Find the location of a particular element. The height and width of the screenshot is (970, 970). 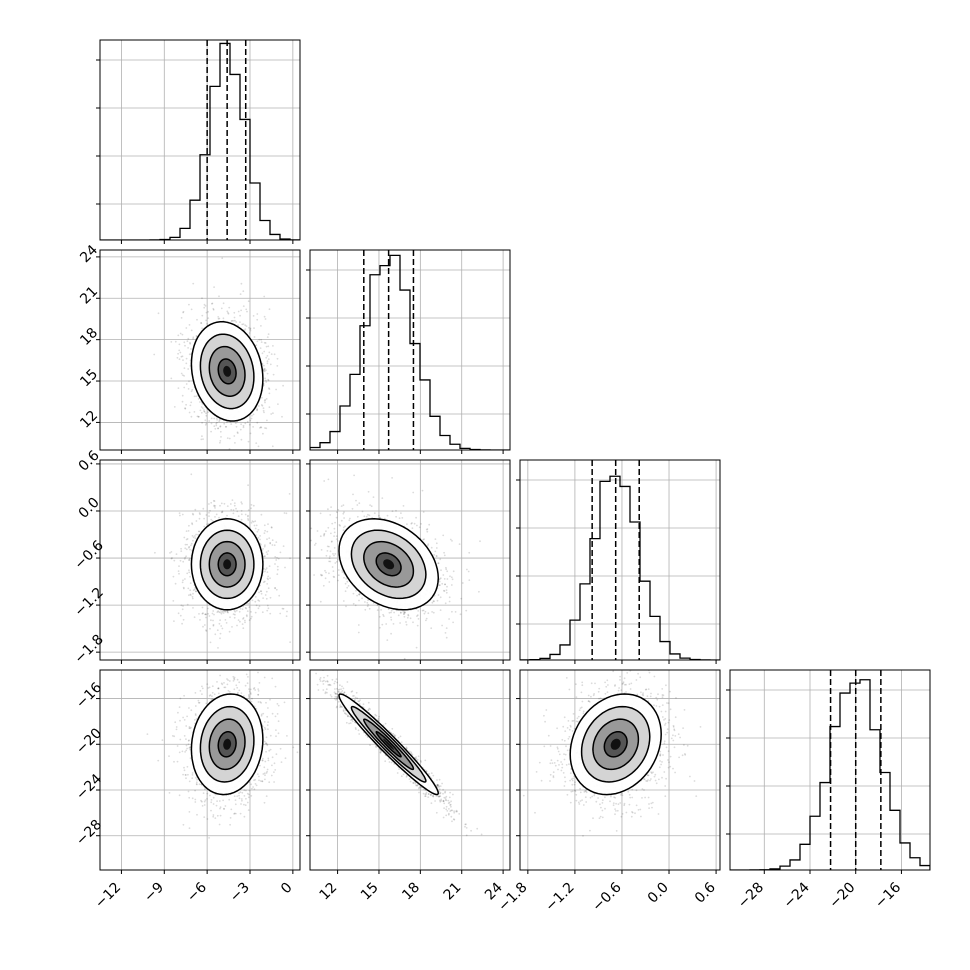

density-peak is located at coordinates (389, 564).